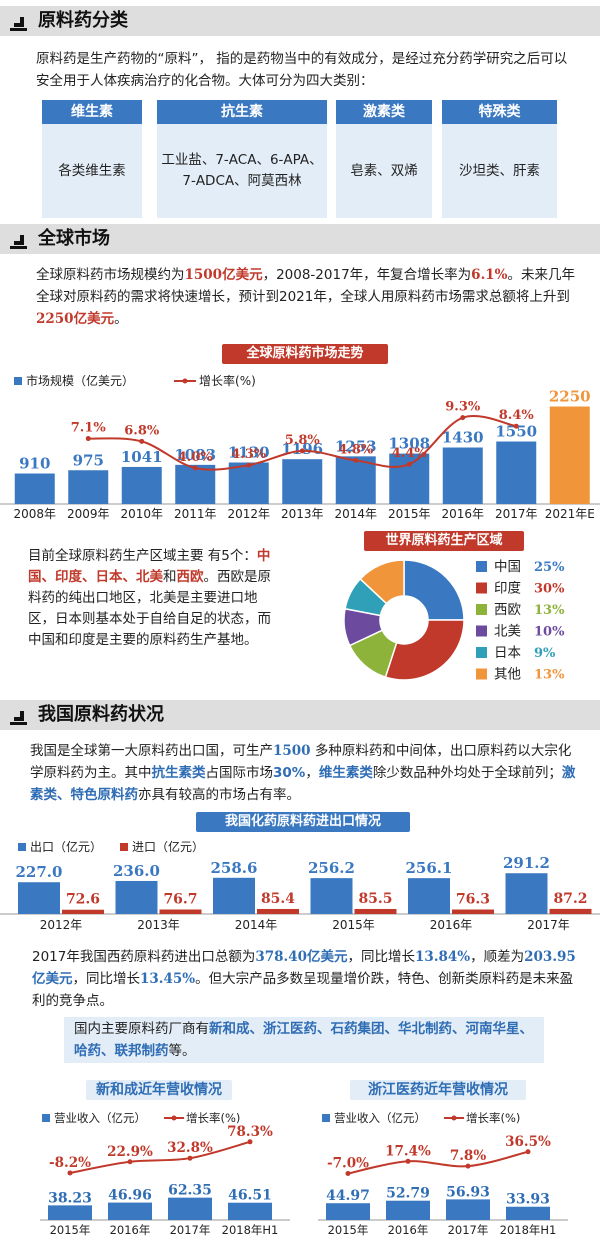 The width and height of the screenshot is (600, 1242). I want to click on section-title: 我国原料药状况, so click(101, 714).